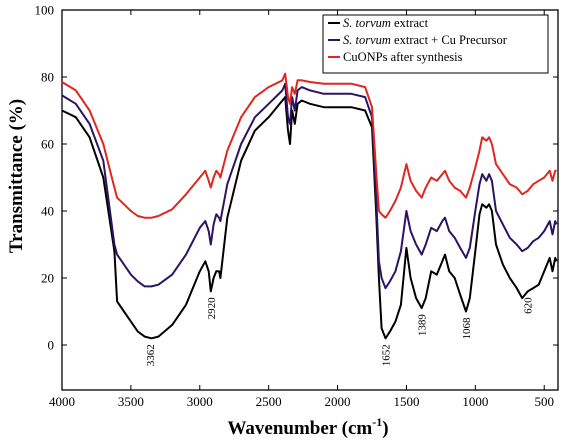 The width and height of the screenshot is (568, 441). What do you see at coordinates (47, 144) in the screenshot?
I see `y-tick-label: 60` at bounding box center [47, 144].